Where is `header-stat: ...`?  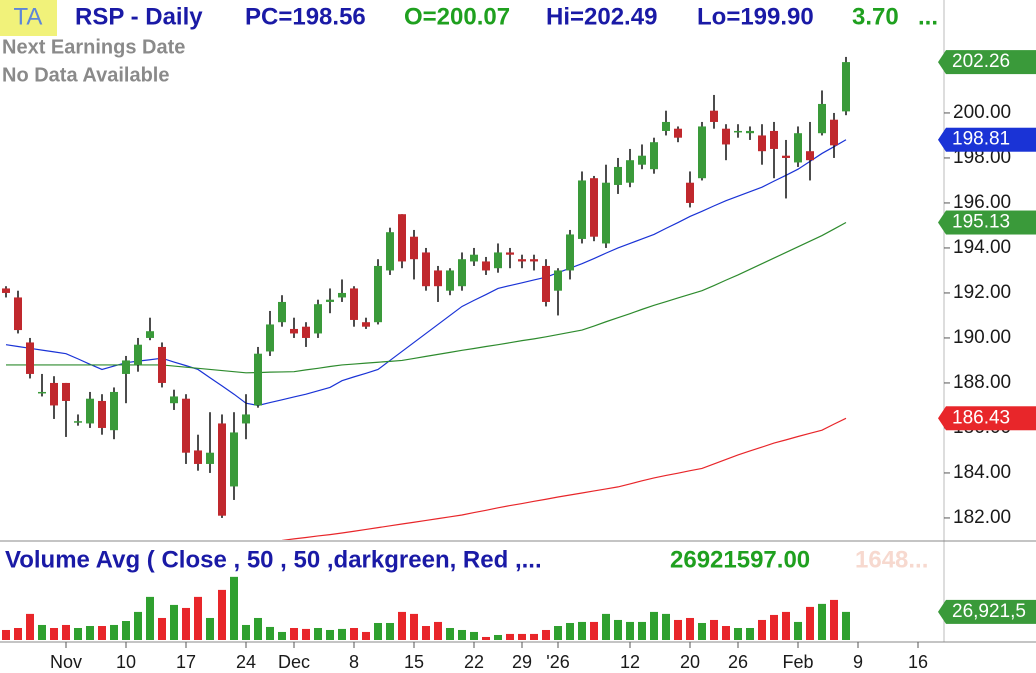 header-stat: ... is located at coordinates (928, 16).